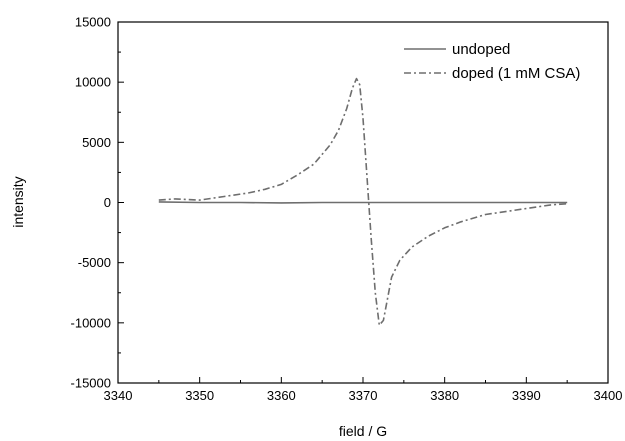 This screenshot has height=441, width=625. What do you see at coordinates (93, 22) in the screenshot?
I see `y-tick-label: 15000` at bounding box center [93, 22].